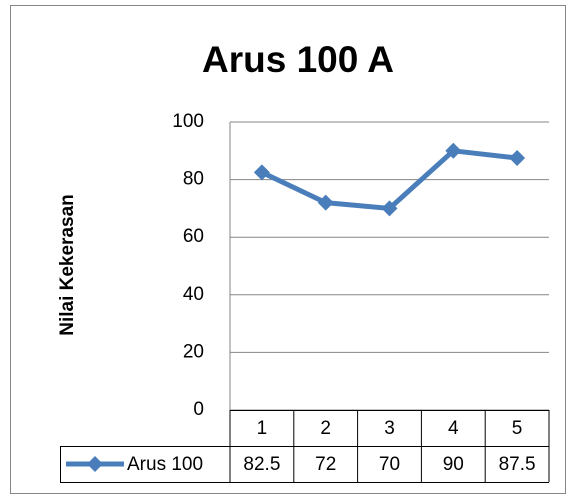 Image resolution: width=576 pixels, height=499 pixels. What do you see at coordinates (165, 464) in the screenshot?
I see `legend-label: Arus 100` at bounding box center [165, 464].